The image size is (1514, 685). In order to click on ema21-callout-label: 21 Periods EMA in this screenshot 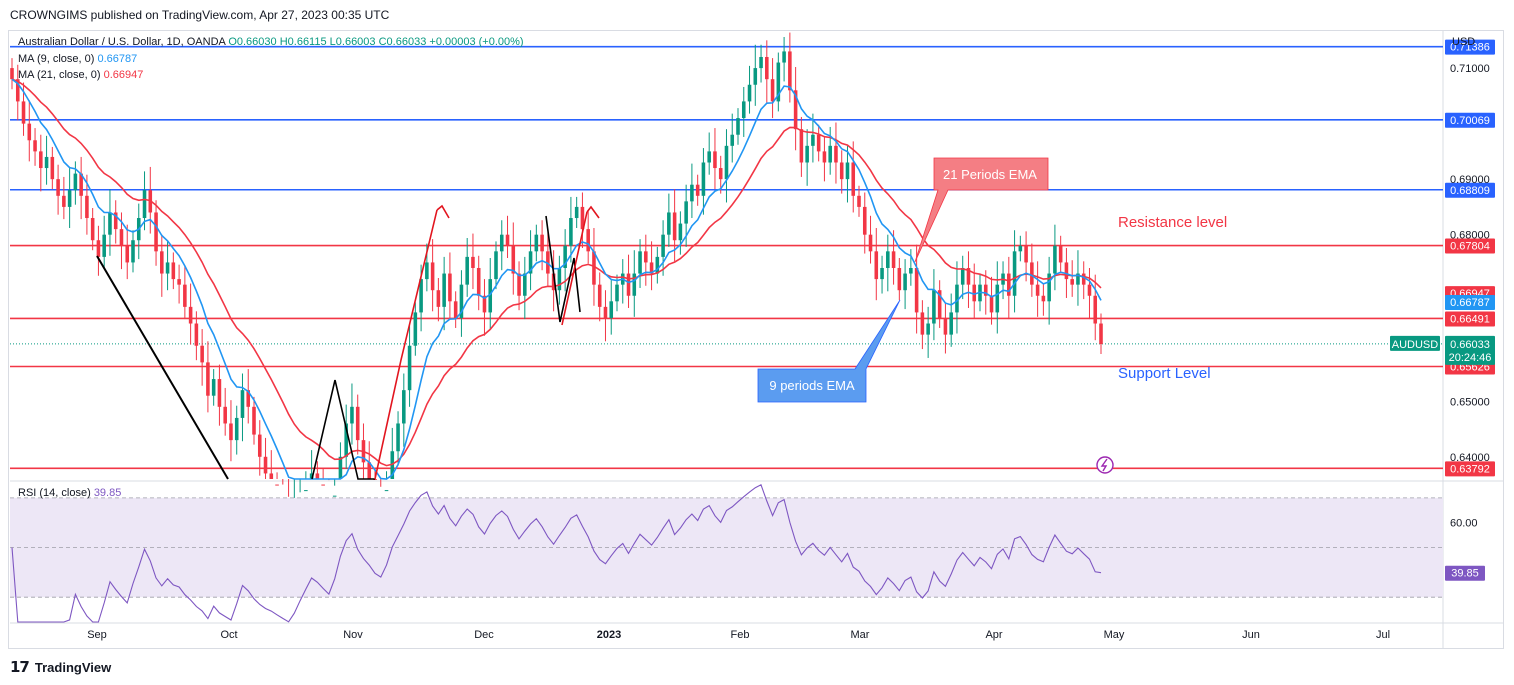, I will do `click(990, 174)`.